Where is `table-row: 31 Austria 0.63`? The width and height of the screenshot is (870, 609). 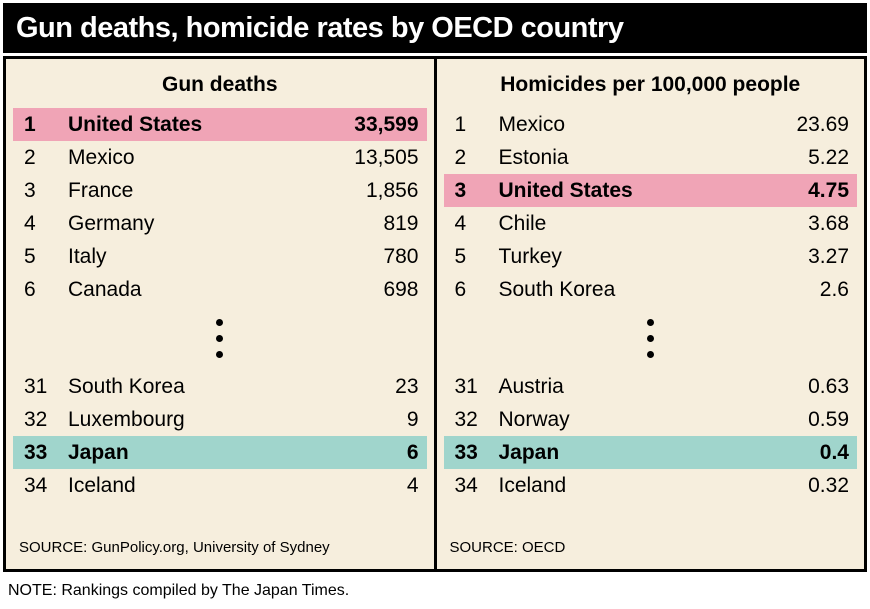 table-row: 31 Austria 0.63 is located at coordinates (651, 386).